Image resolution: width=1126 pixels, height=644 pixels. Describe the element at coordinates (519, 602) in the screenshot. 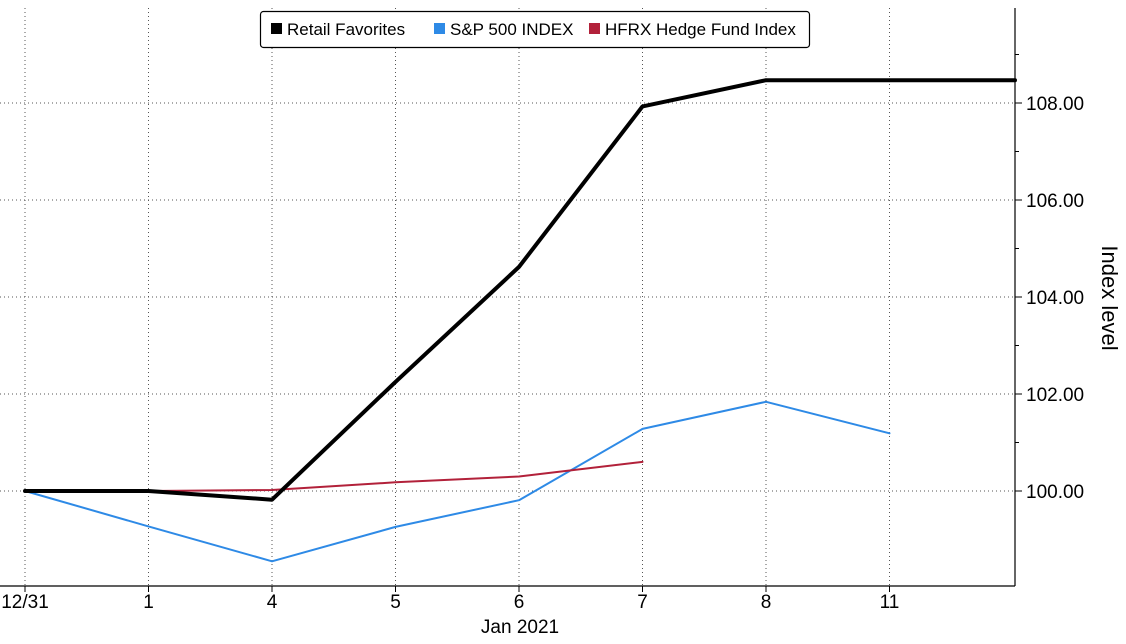

I see `x-tick-label: 6` at that location.